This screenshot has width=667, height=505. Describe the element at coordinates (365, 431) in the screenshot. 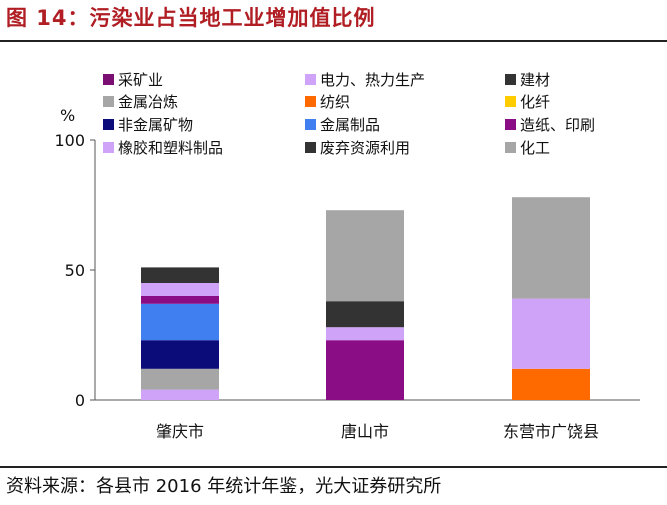

I see `x-tick-label: 唐山市` at that location.